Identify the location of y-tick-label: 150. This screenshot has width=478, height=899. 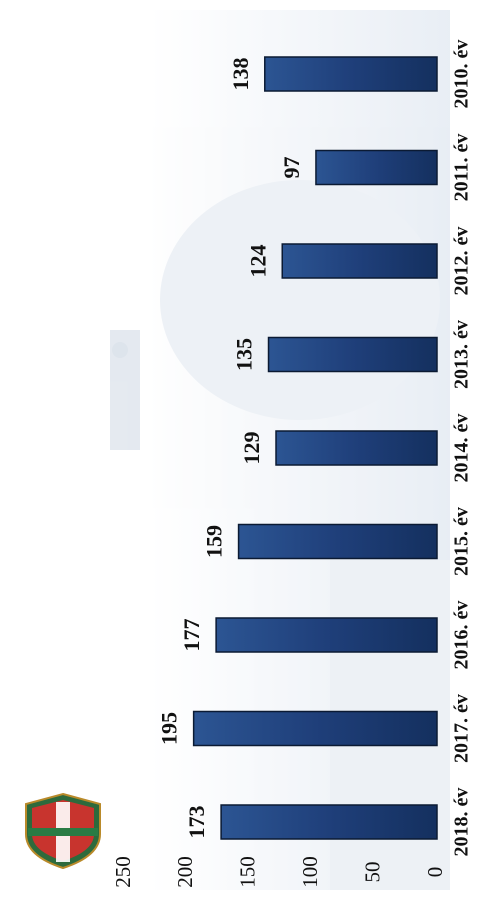
(248, 872).